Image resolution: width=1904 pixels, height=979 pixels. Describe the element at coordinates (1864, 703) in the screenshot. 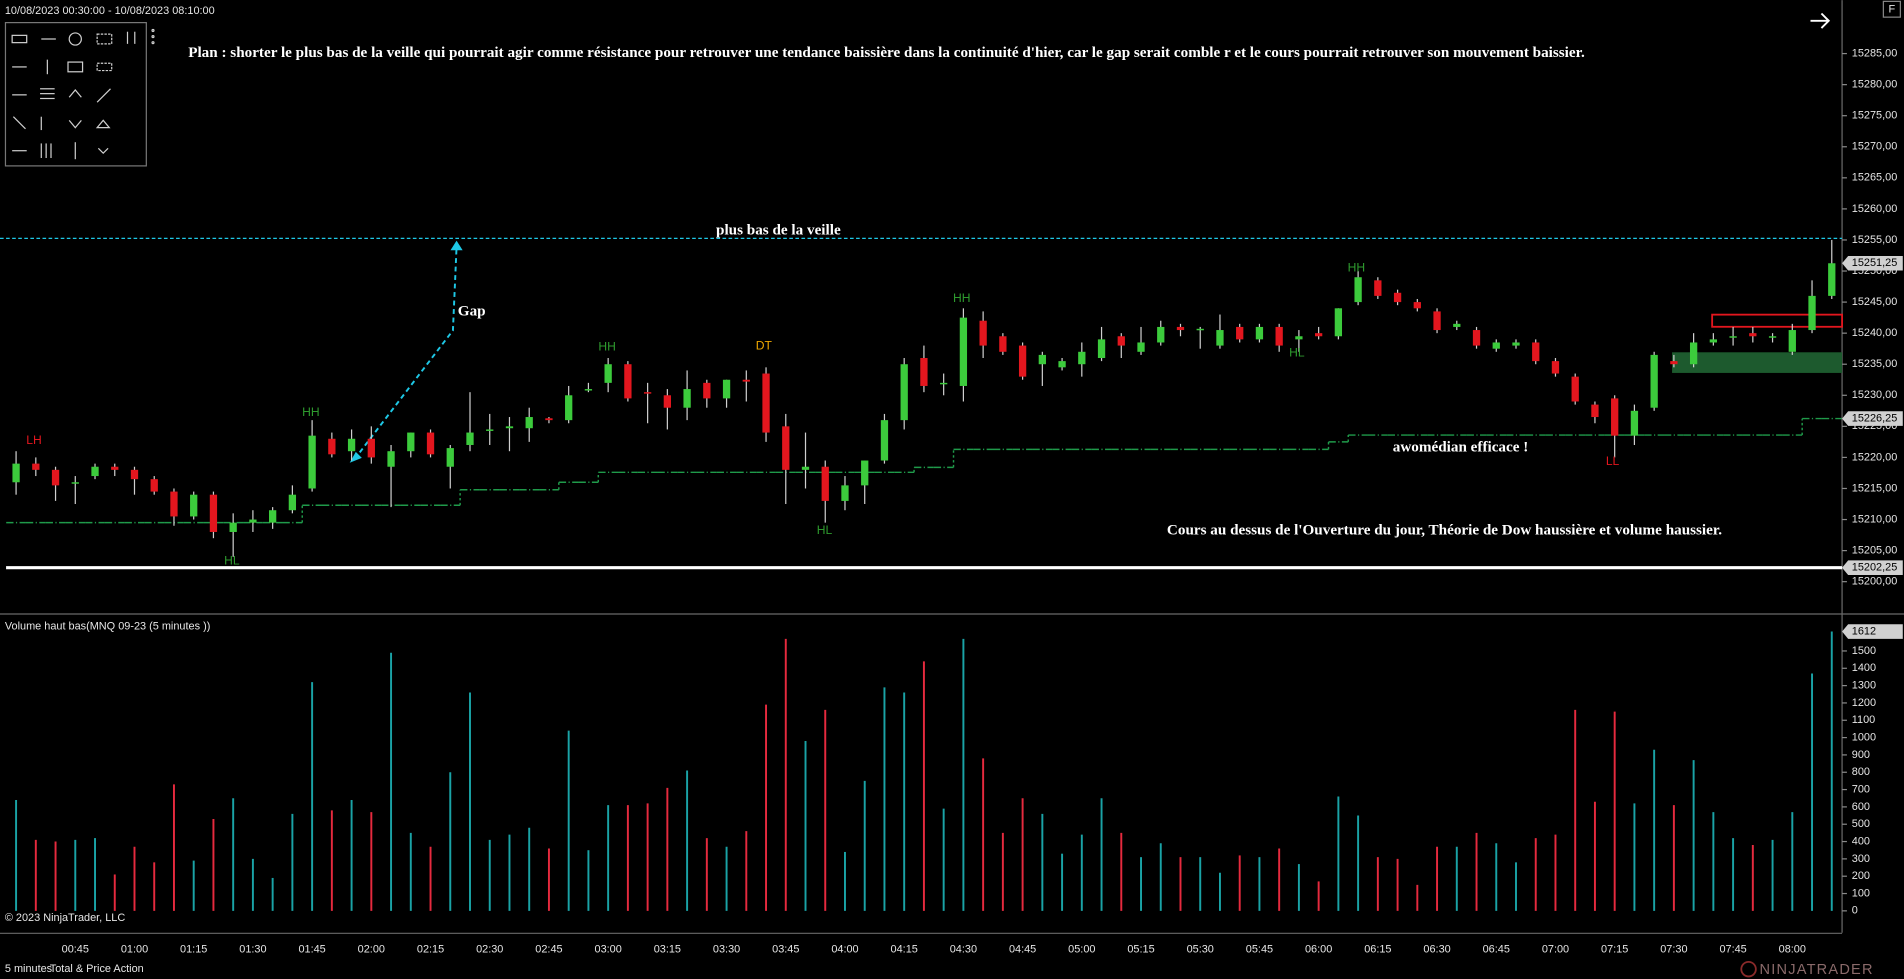

I see `volume-tick-label: 1200` at that location.